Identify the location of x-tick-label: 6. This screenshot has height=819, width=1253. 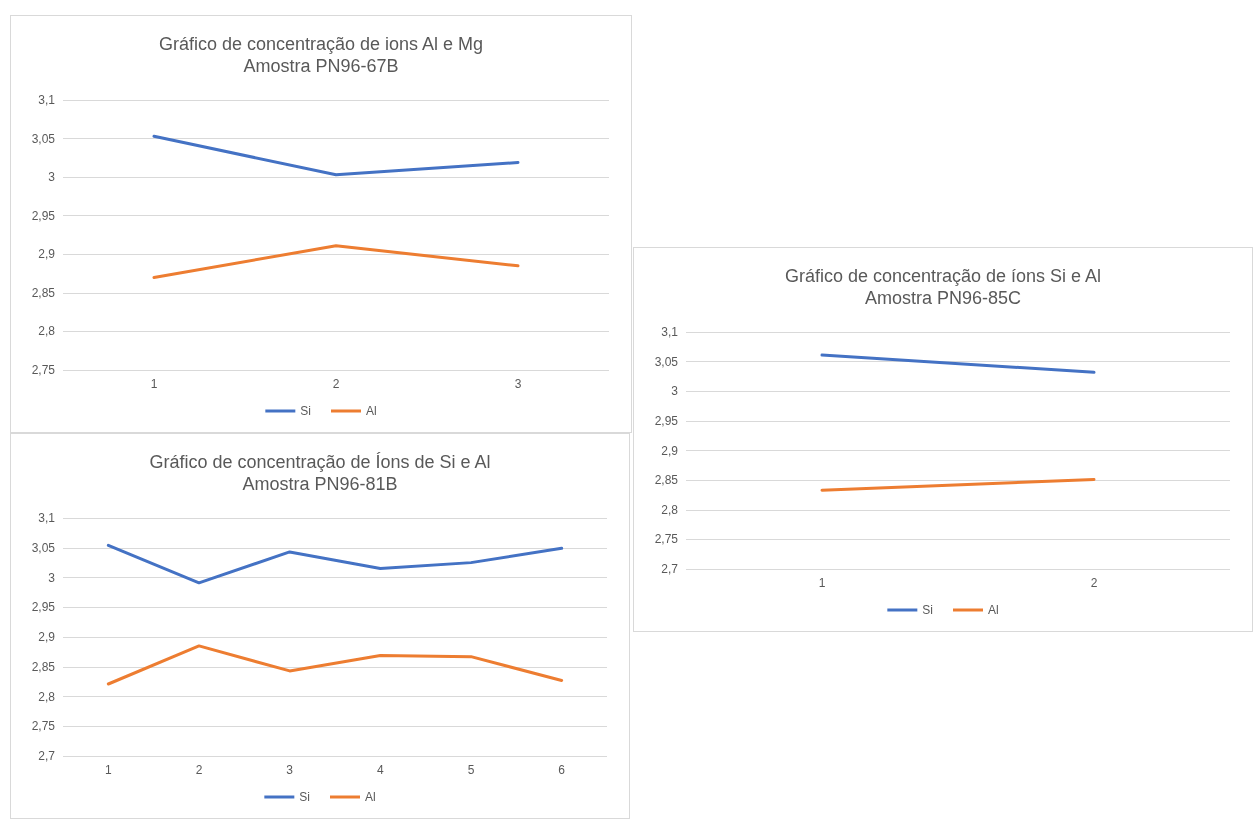
(562, 770).